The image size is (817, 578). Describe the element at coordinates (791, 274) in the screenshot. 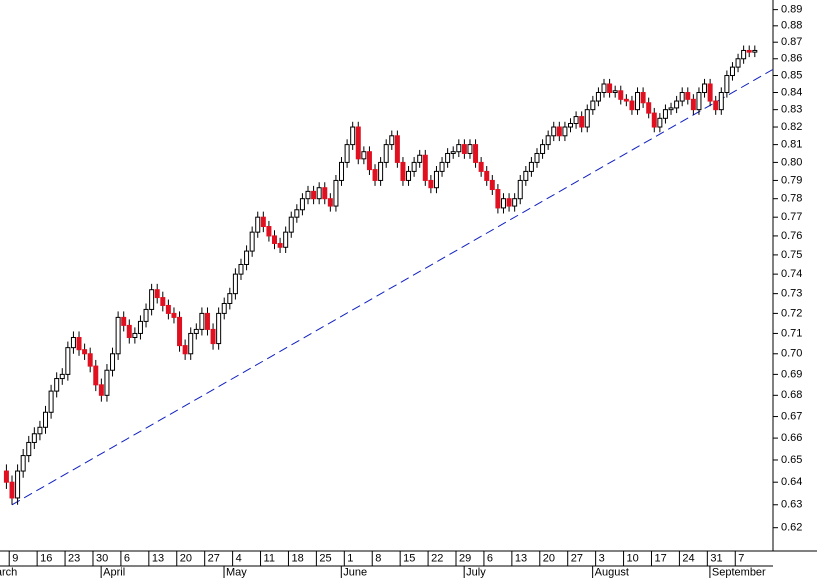

I see `y-tick-label: 0.74` at that location.